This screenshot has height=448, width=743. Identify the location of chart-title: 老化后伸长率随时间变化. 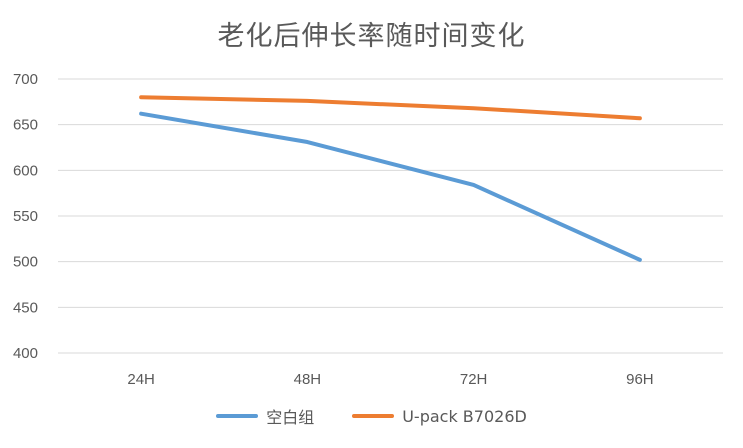
(371, 36).